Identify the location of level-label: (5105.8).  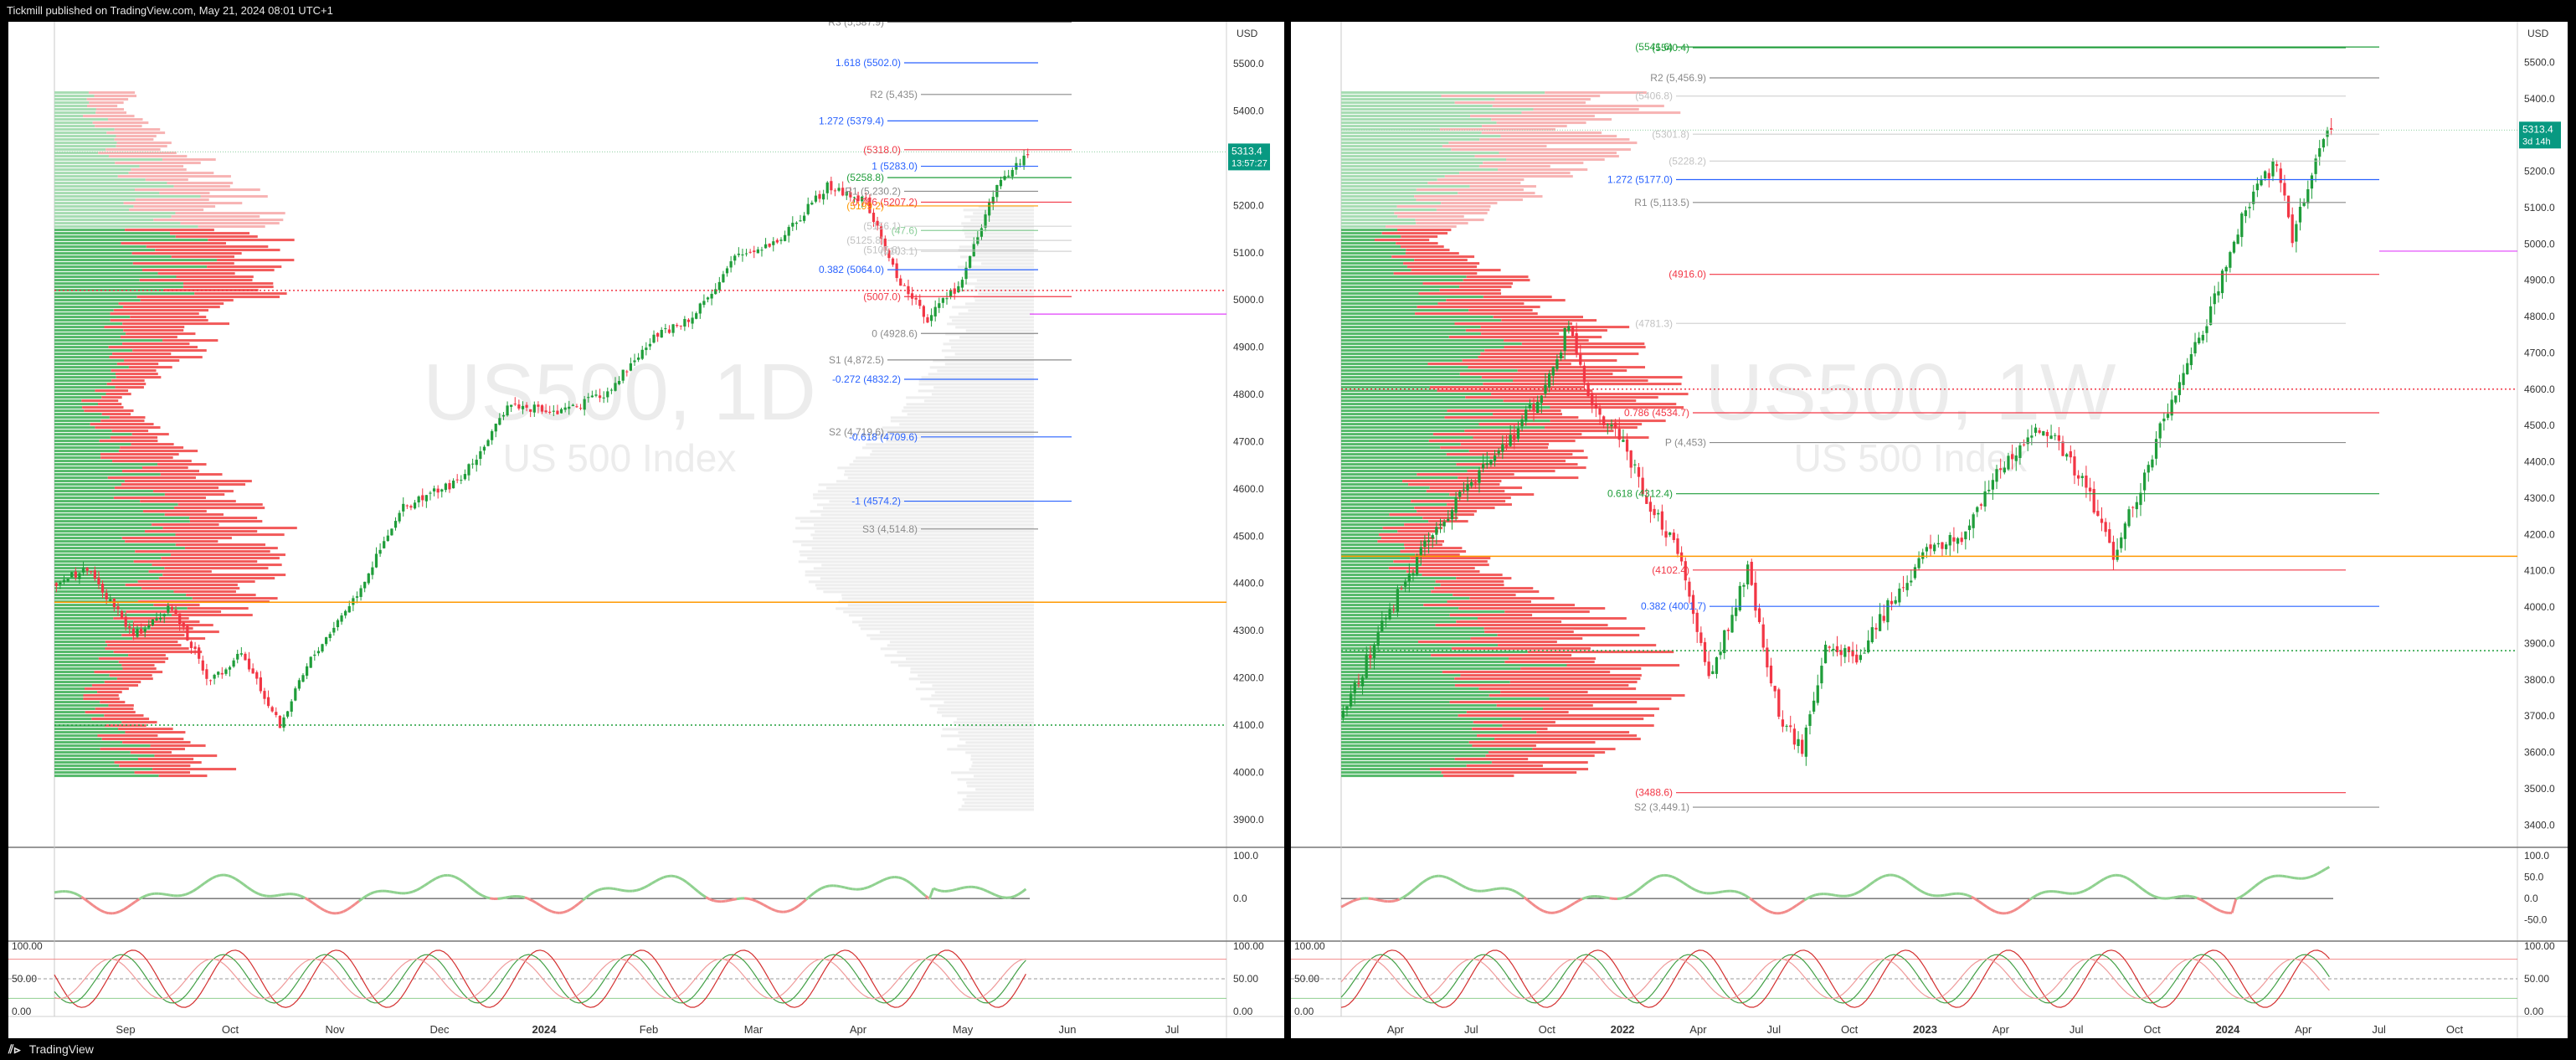
(882, 249).